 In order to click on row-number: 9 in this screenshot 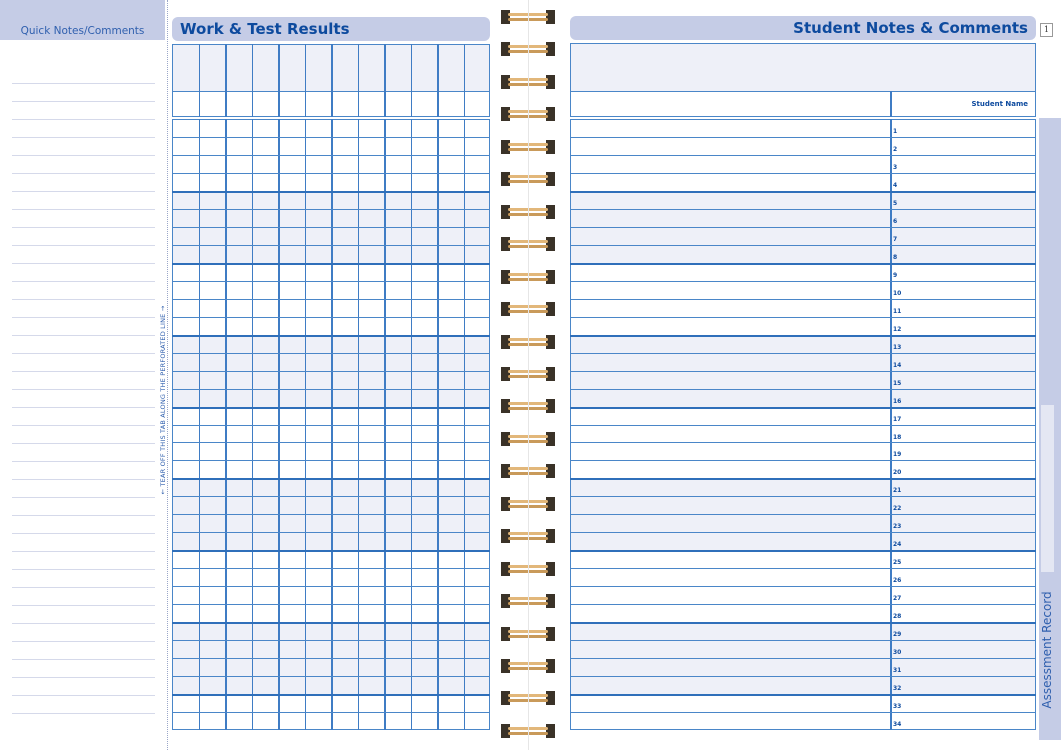, I will do `click(895, 275)`.